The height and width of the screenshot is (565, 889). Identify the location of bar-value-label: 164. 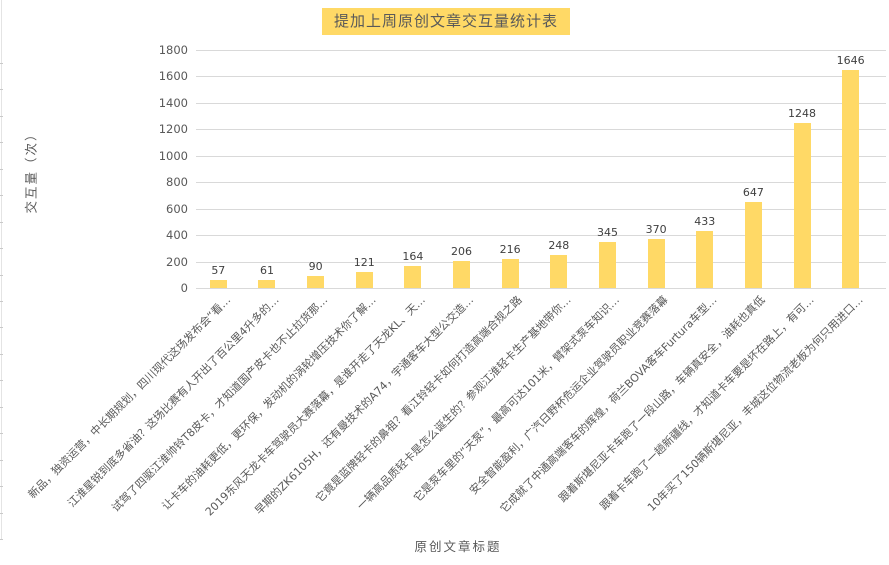
(413, 257).